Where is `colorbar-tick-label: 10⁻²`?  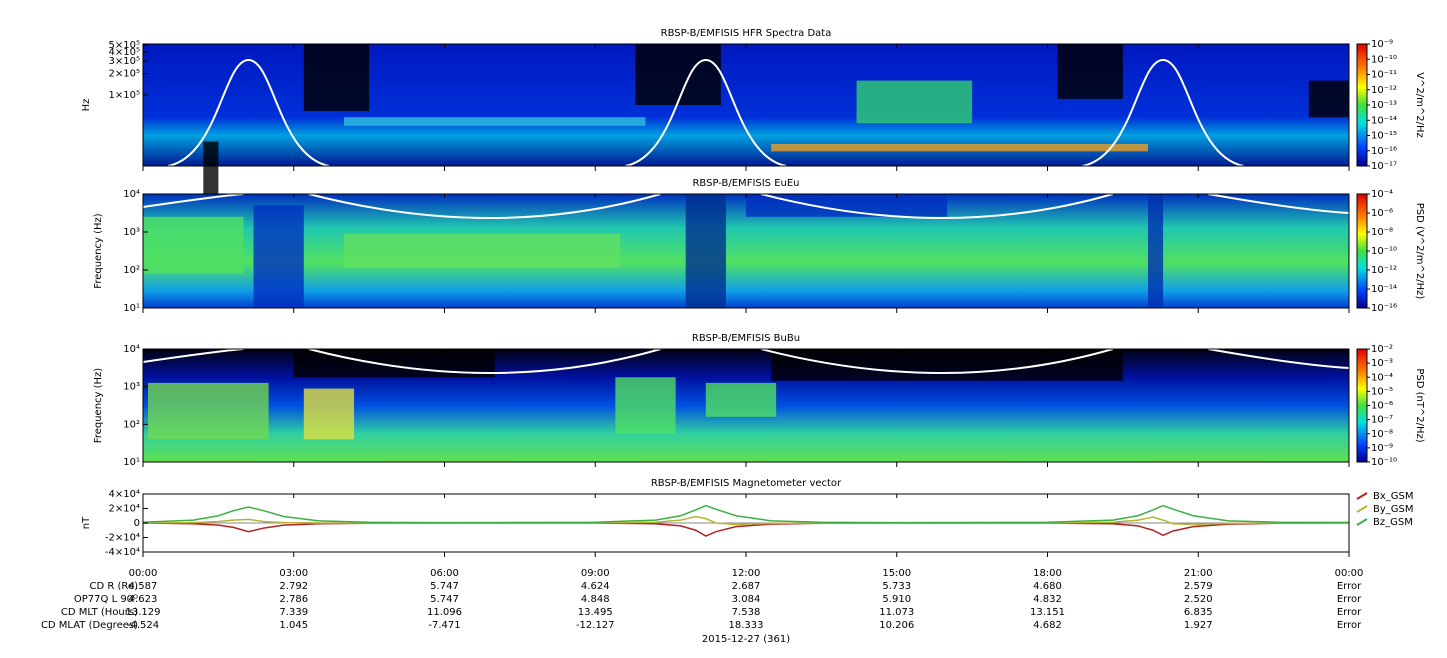 colorbar-tick-label: 10⁻² is located at coordinates (1382, 349).